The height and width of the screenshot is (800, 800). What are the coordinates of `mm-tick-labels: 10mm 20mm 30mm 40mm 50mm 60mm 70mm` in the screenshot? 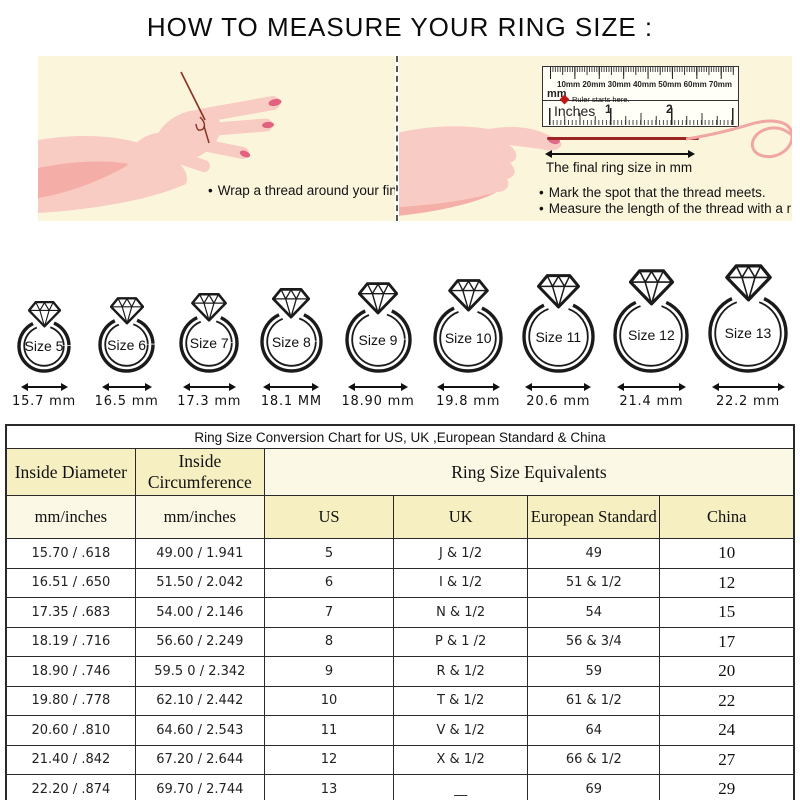 It's located at (644, 84).